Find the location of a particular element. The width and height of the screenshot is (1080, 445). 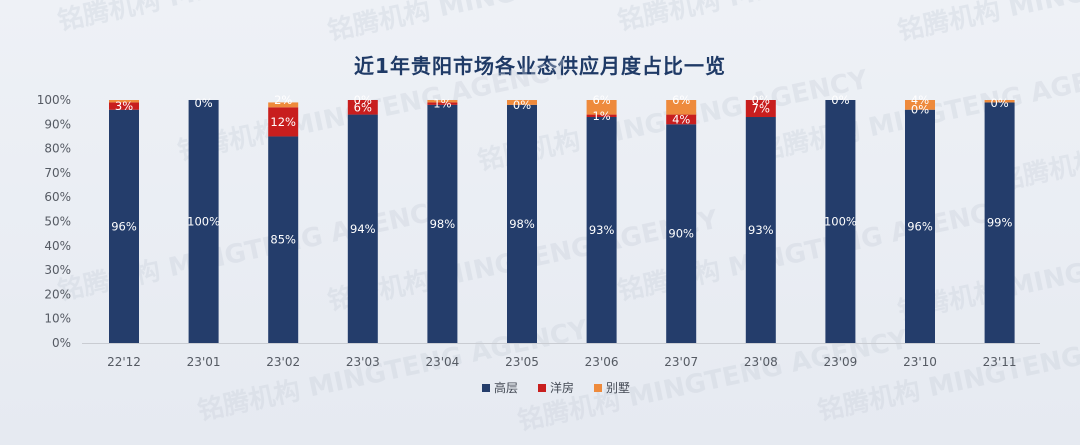

x-tick-label: 23'03 is located at coordinates (363, 362).